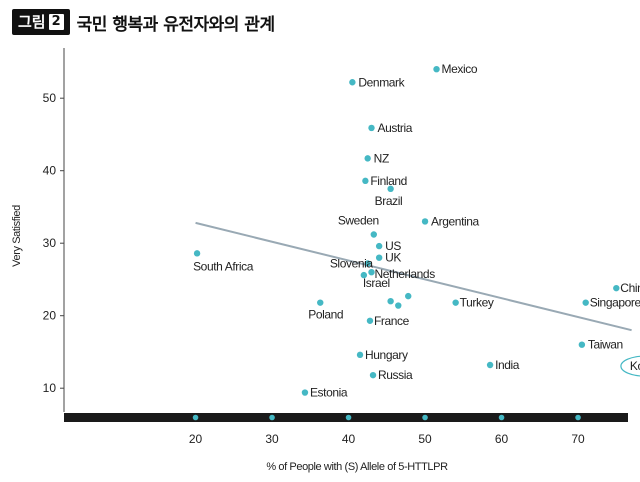  Describe the element at coordinates (389, 201) in the screenshot. I see `label-brazil: Brazil` at that location.